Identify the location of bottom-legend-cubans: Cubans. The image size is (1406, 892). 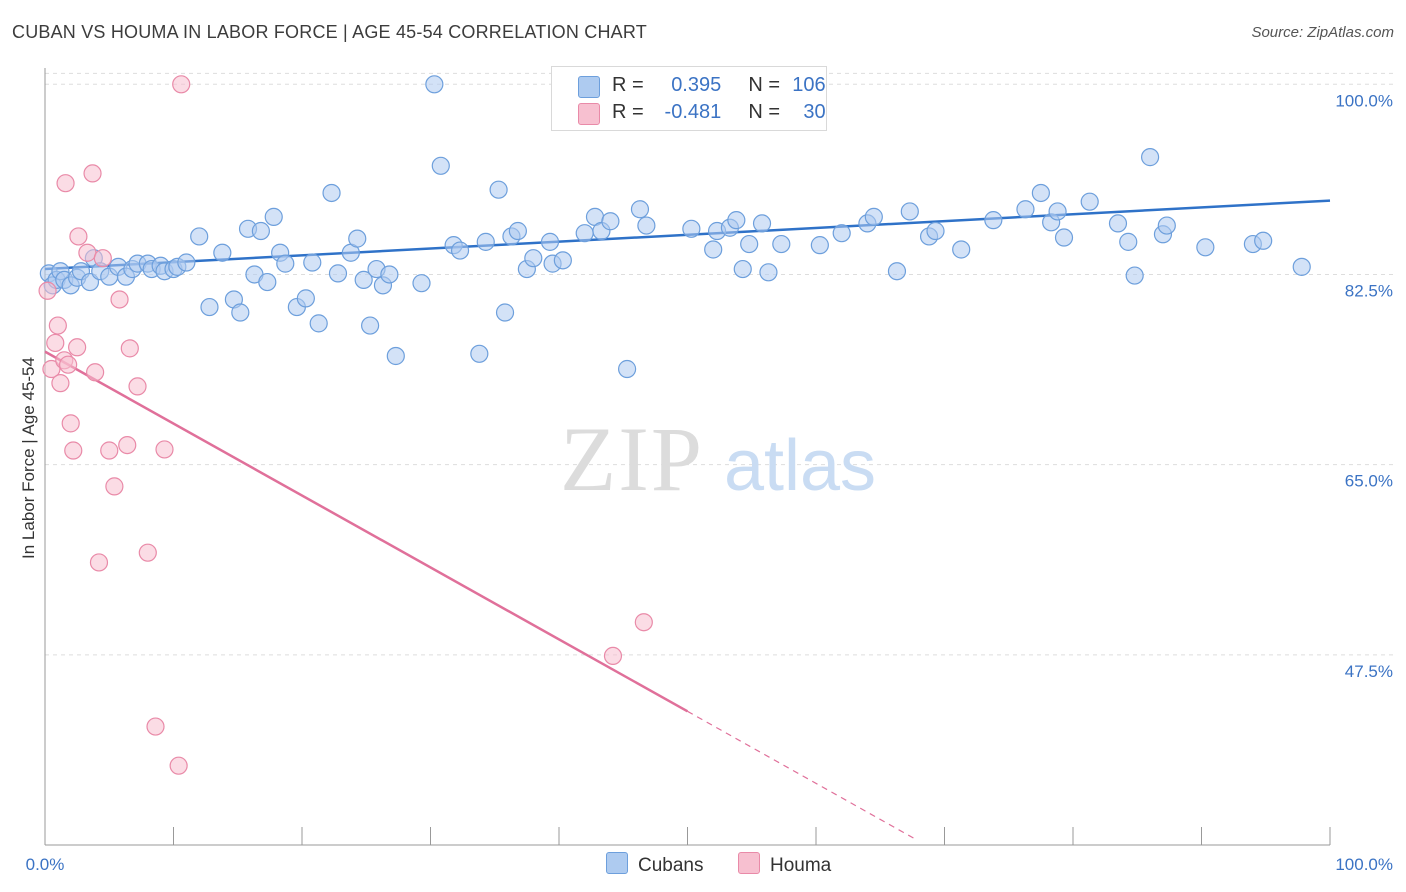
(655, 864).